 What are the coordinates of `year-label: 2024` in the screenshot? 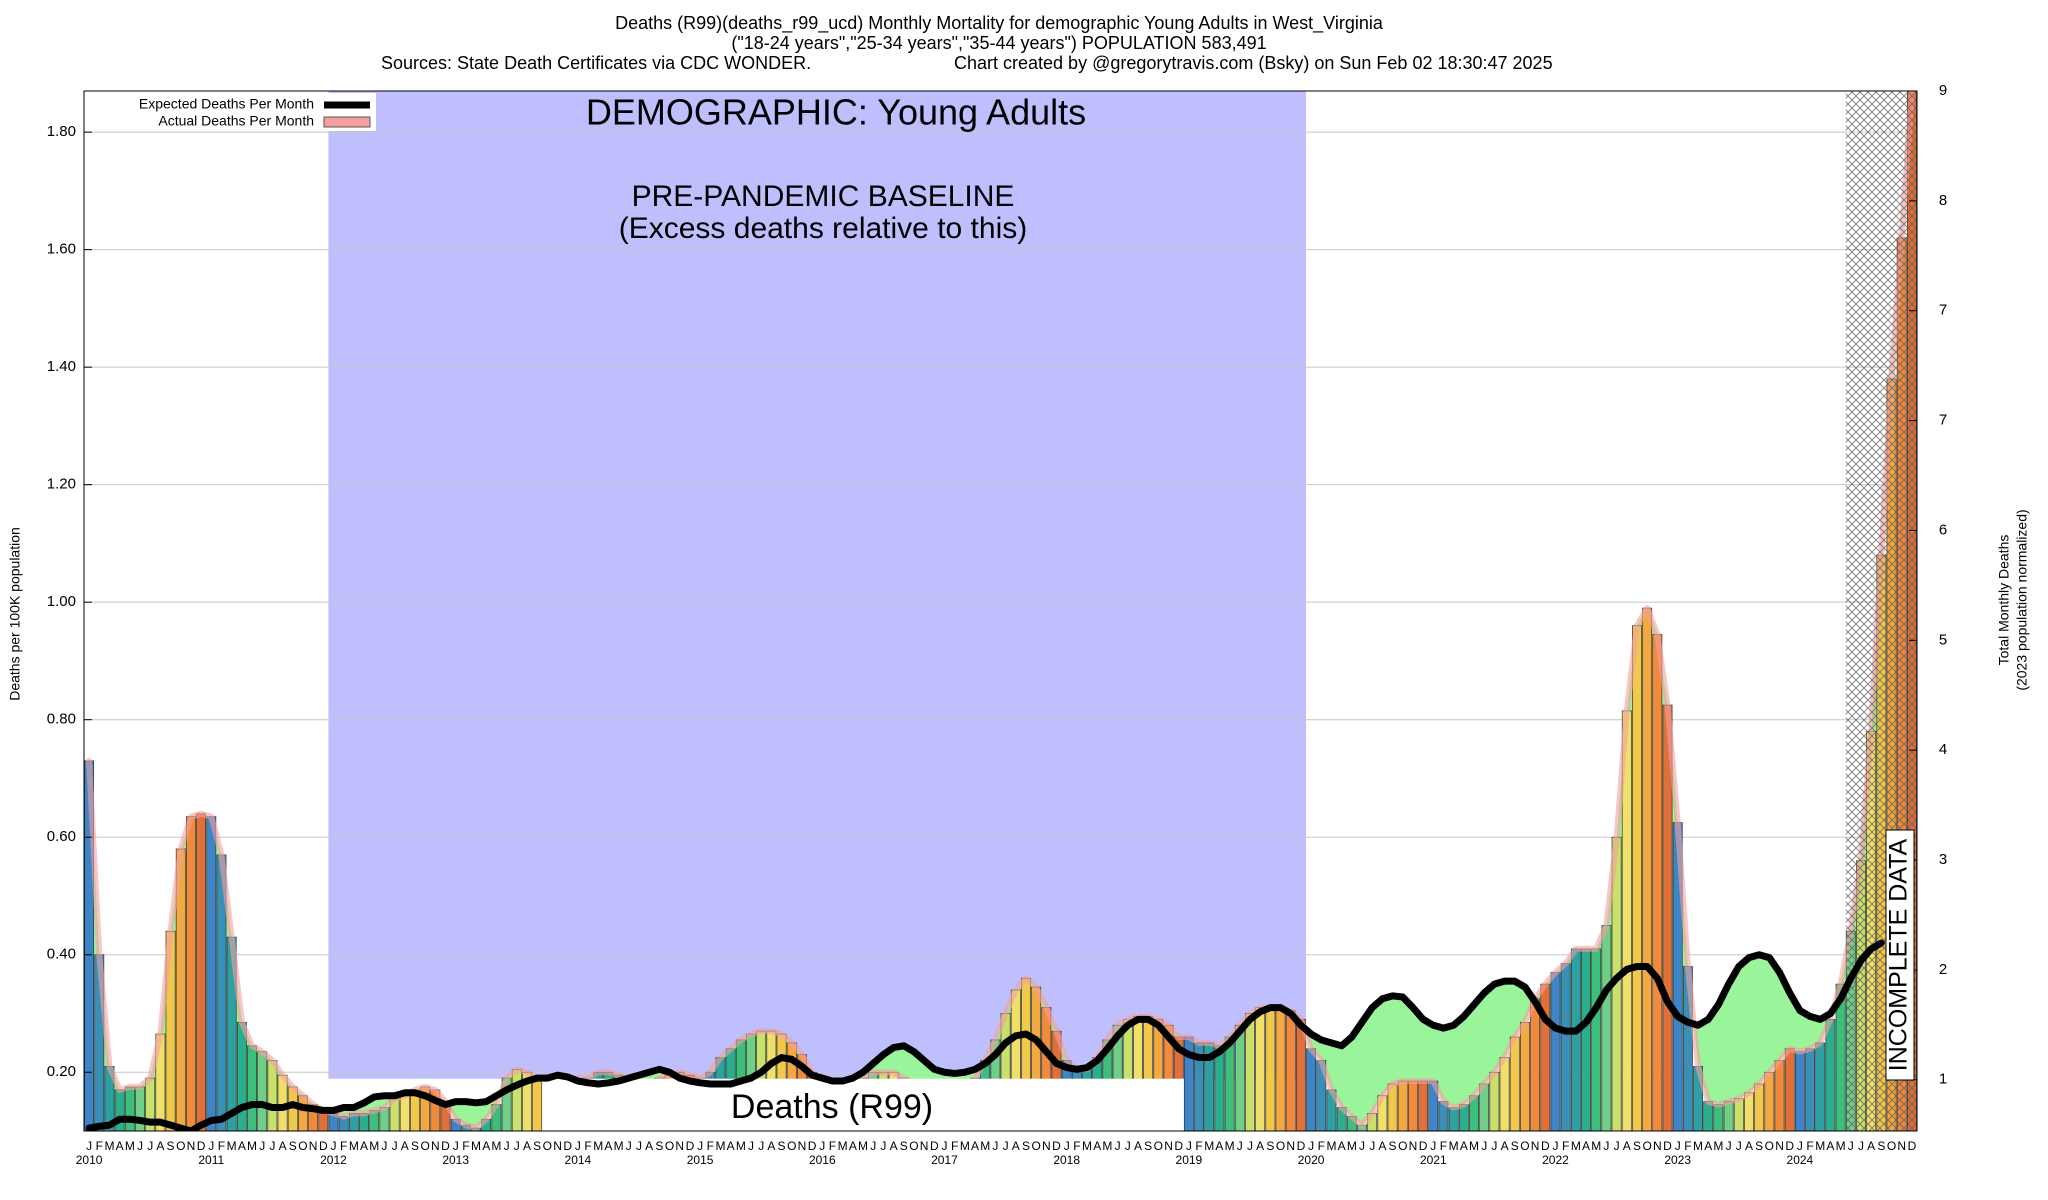 It's located at (1800, 1160).